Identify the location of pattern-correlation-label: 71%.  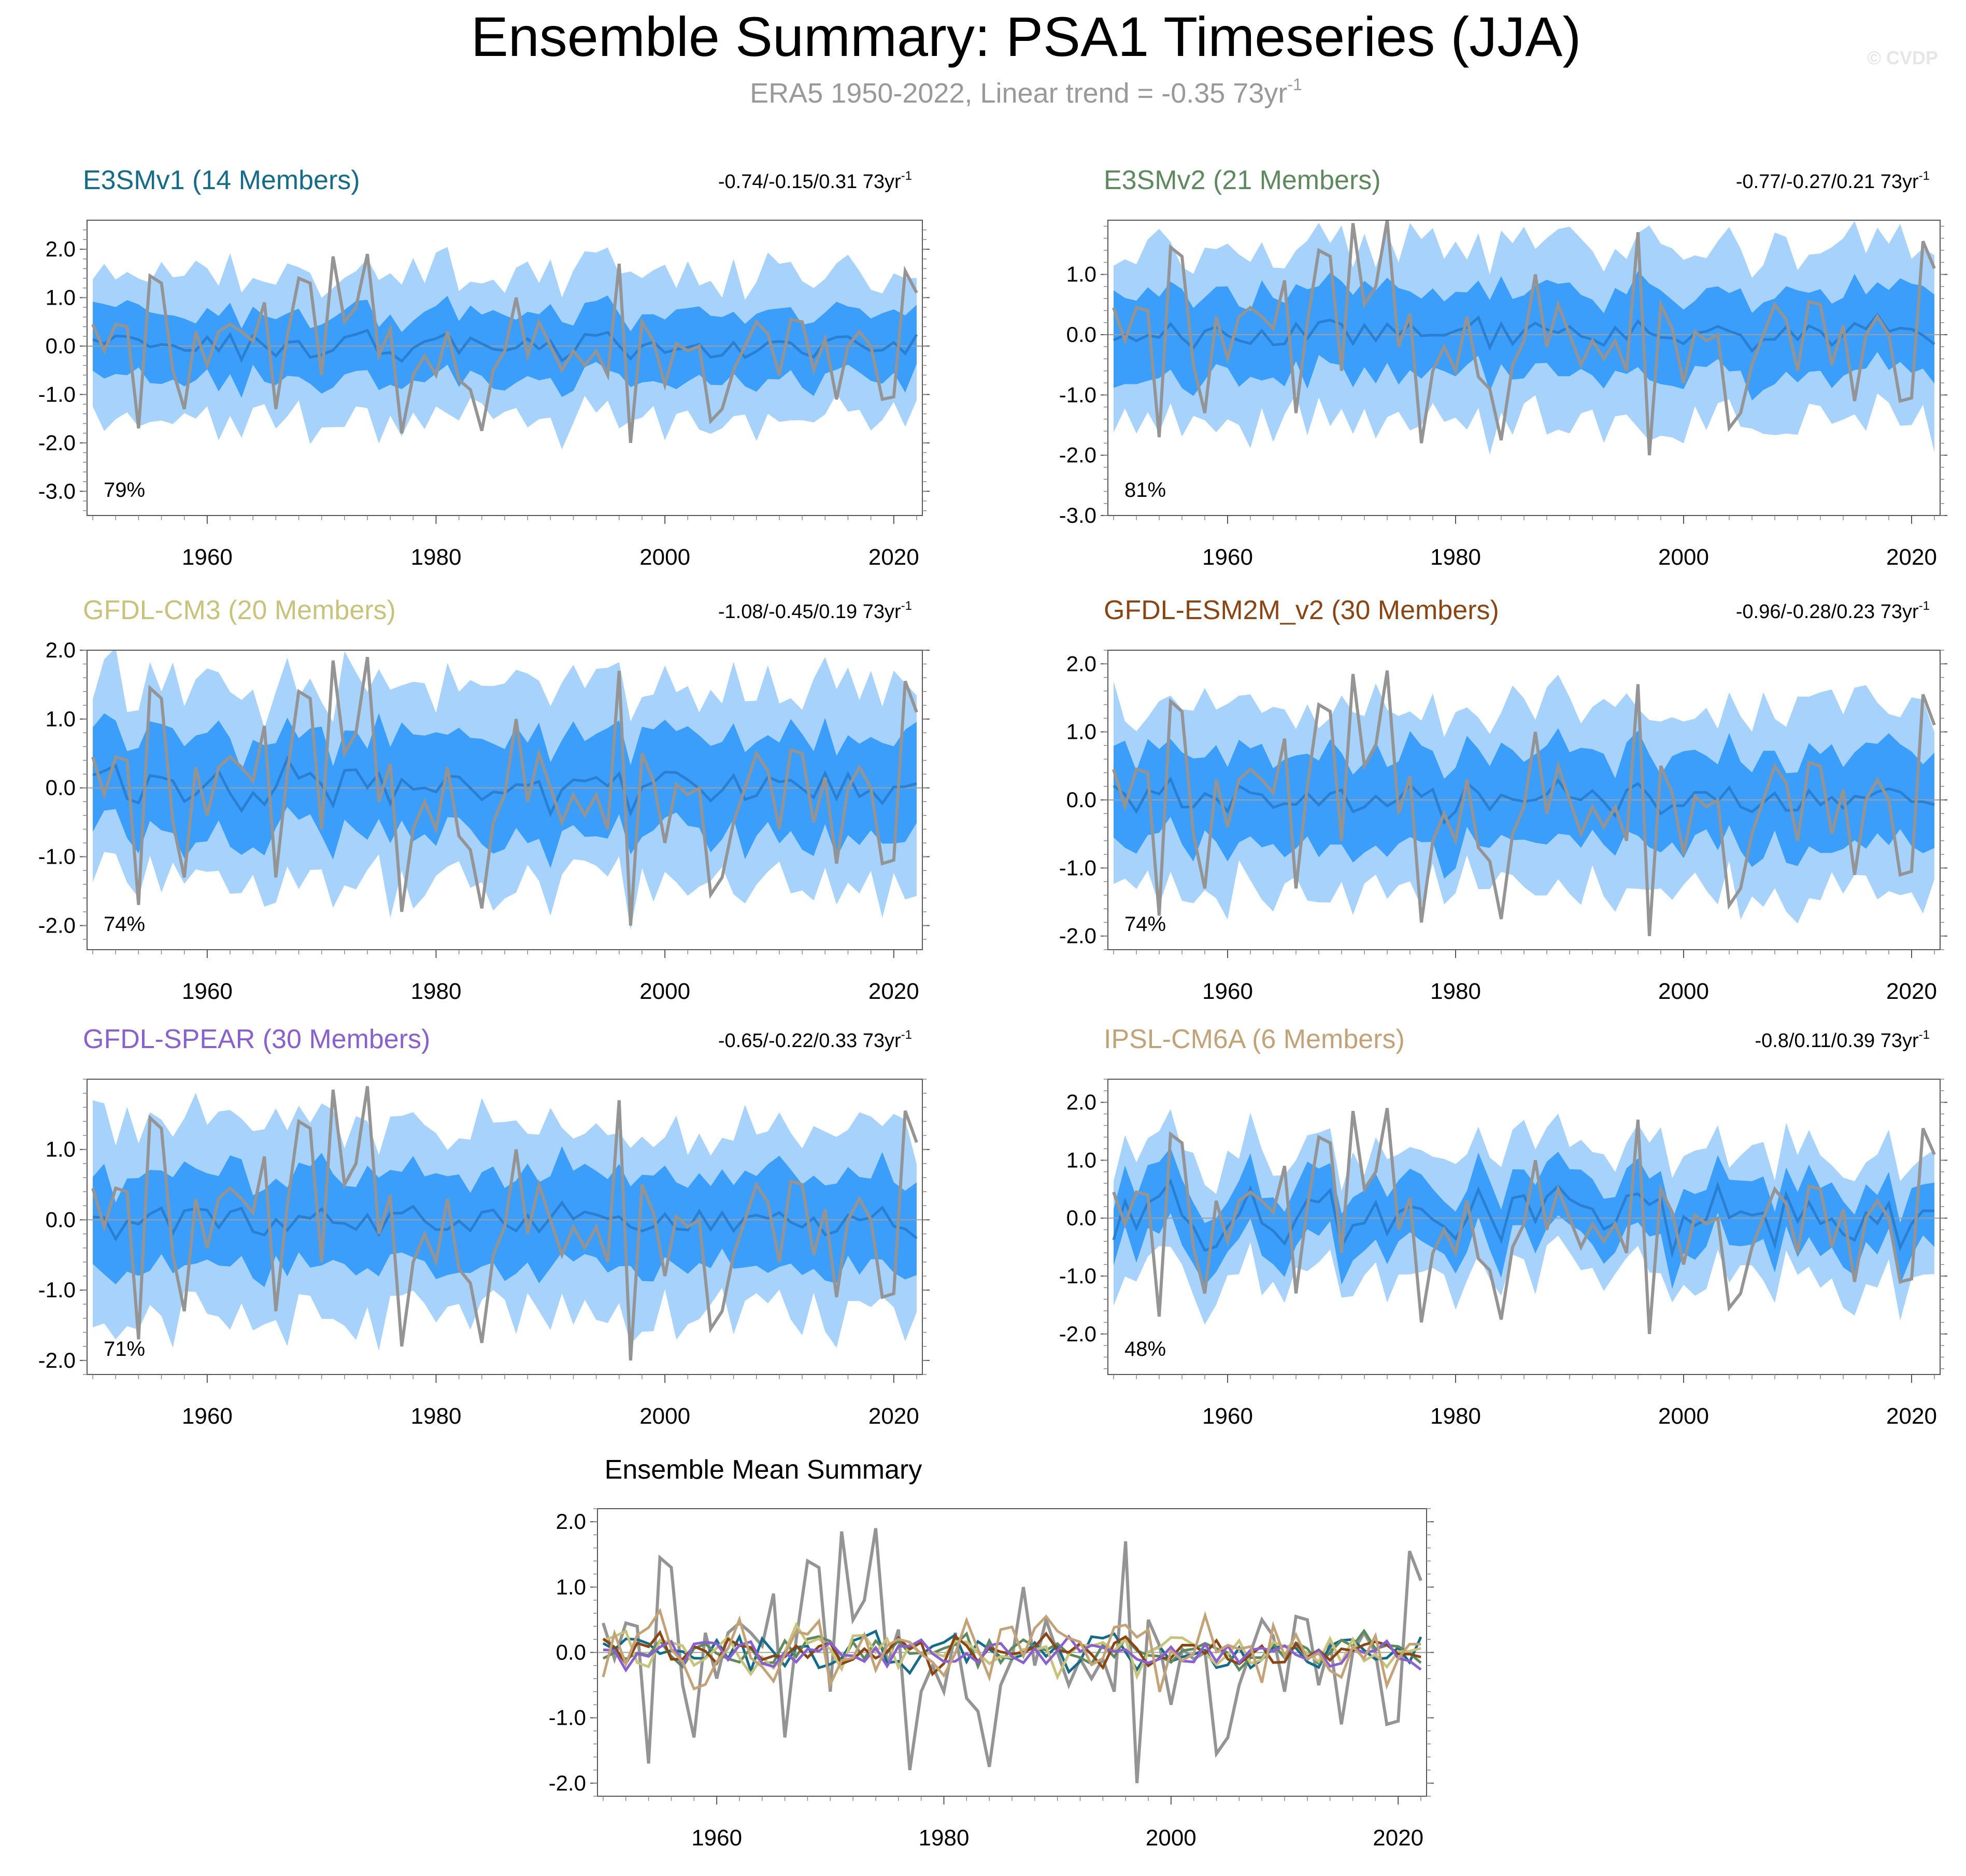
(124, 1349).